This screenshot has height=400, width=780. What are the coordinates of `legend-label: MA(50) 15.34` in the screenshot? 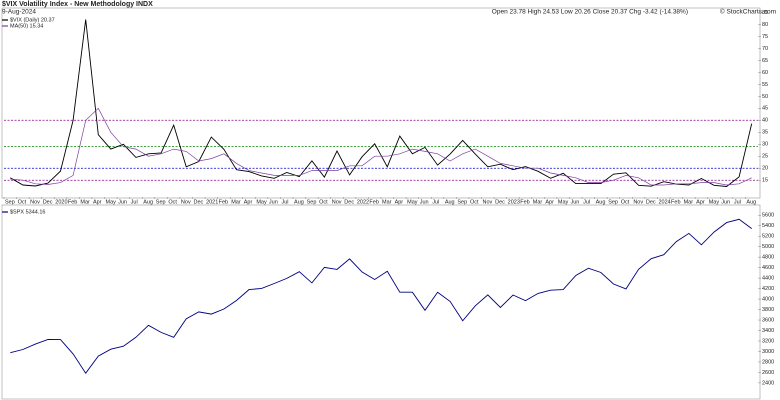 It's located at (26, 26).